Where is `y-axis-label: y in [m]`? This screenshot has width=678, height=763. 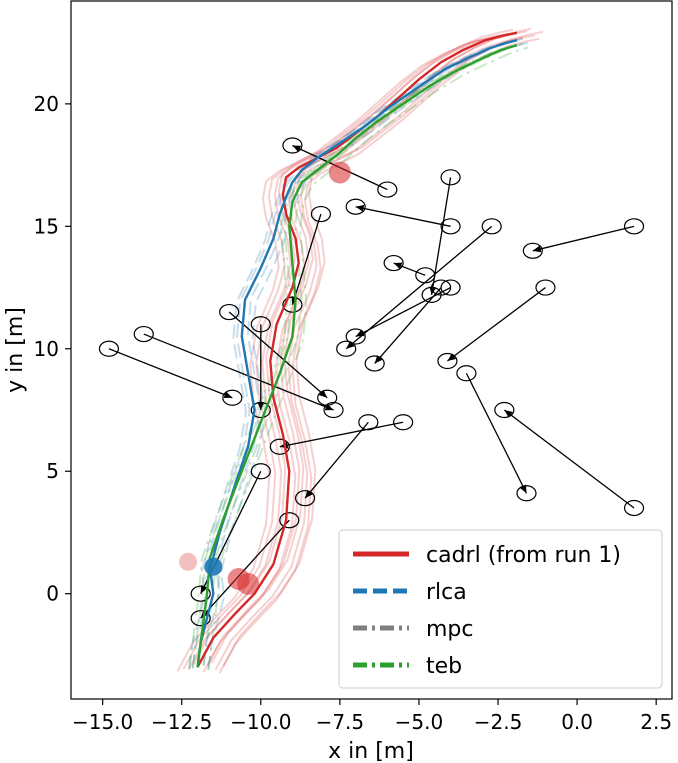
y-axis-label: y in [m] is located at coordinates (15, 350).